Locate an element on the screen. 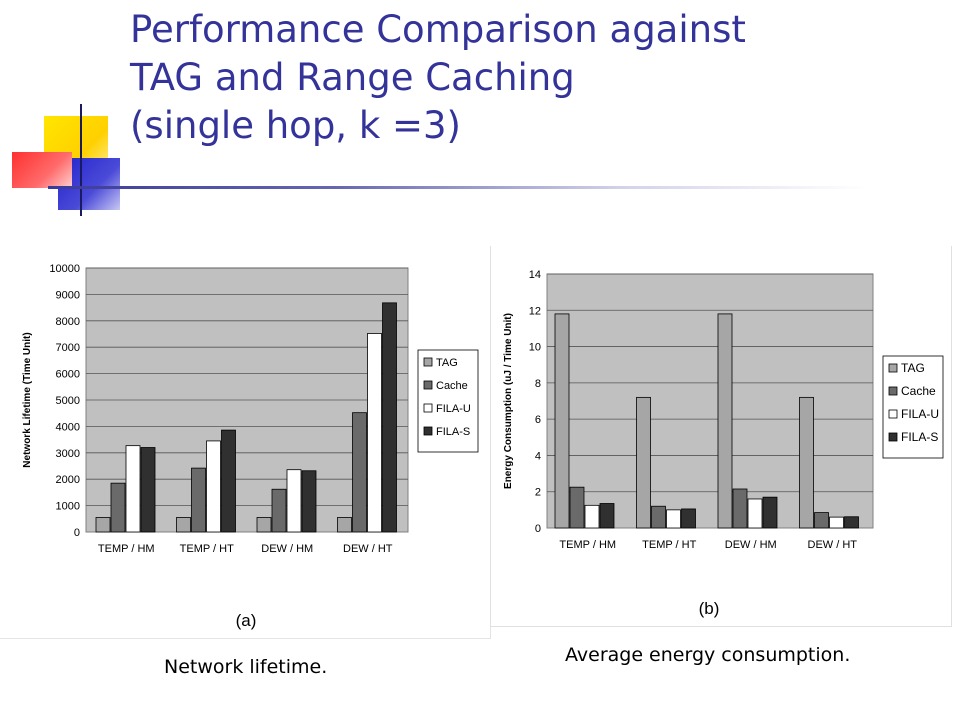 This screenshot has height=720, width=960. y-axis-label: Network Lifetime (Time Unit) is located at coordinates (27, 399).